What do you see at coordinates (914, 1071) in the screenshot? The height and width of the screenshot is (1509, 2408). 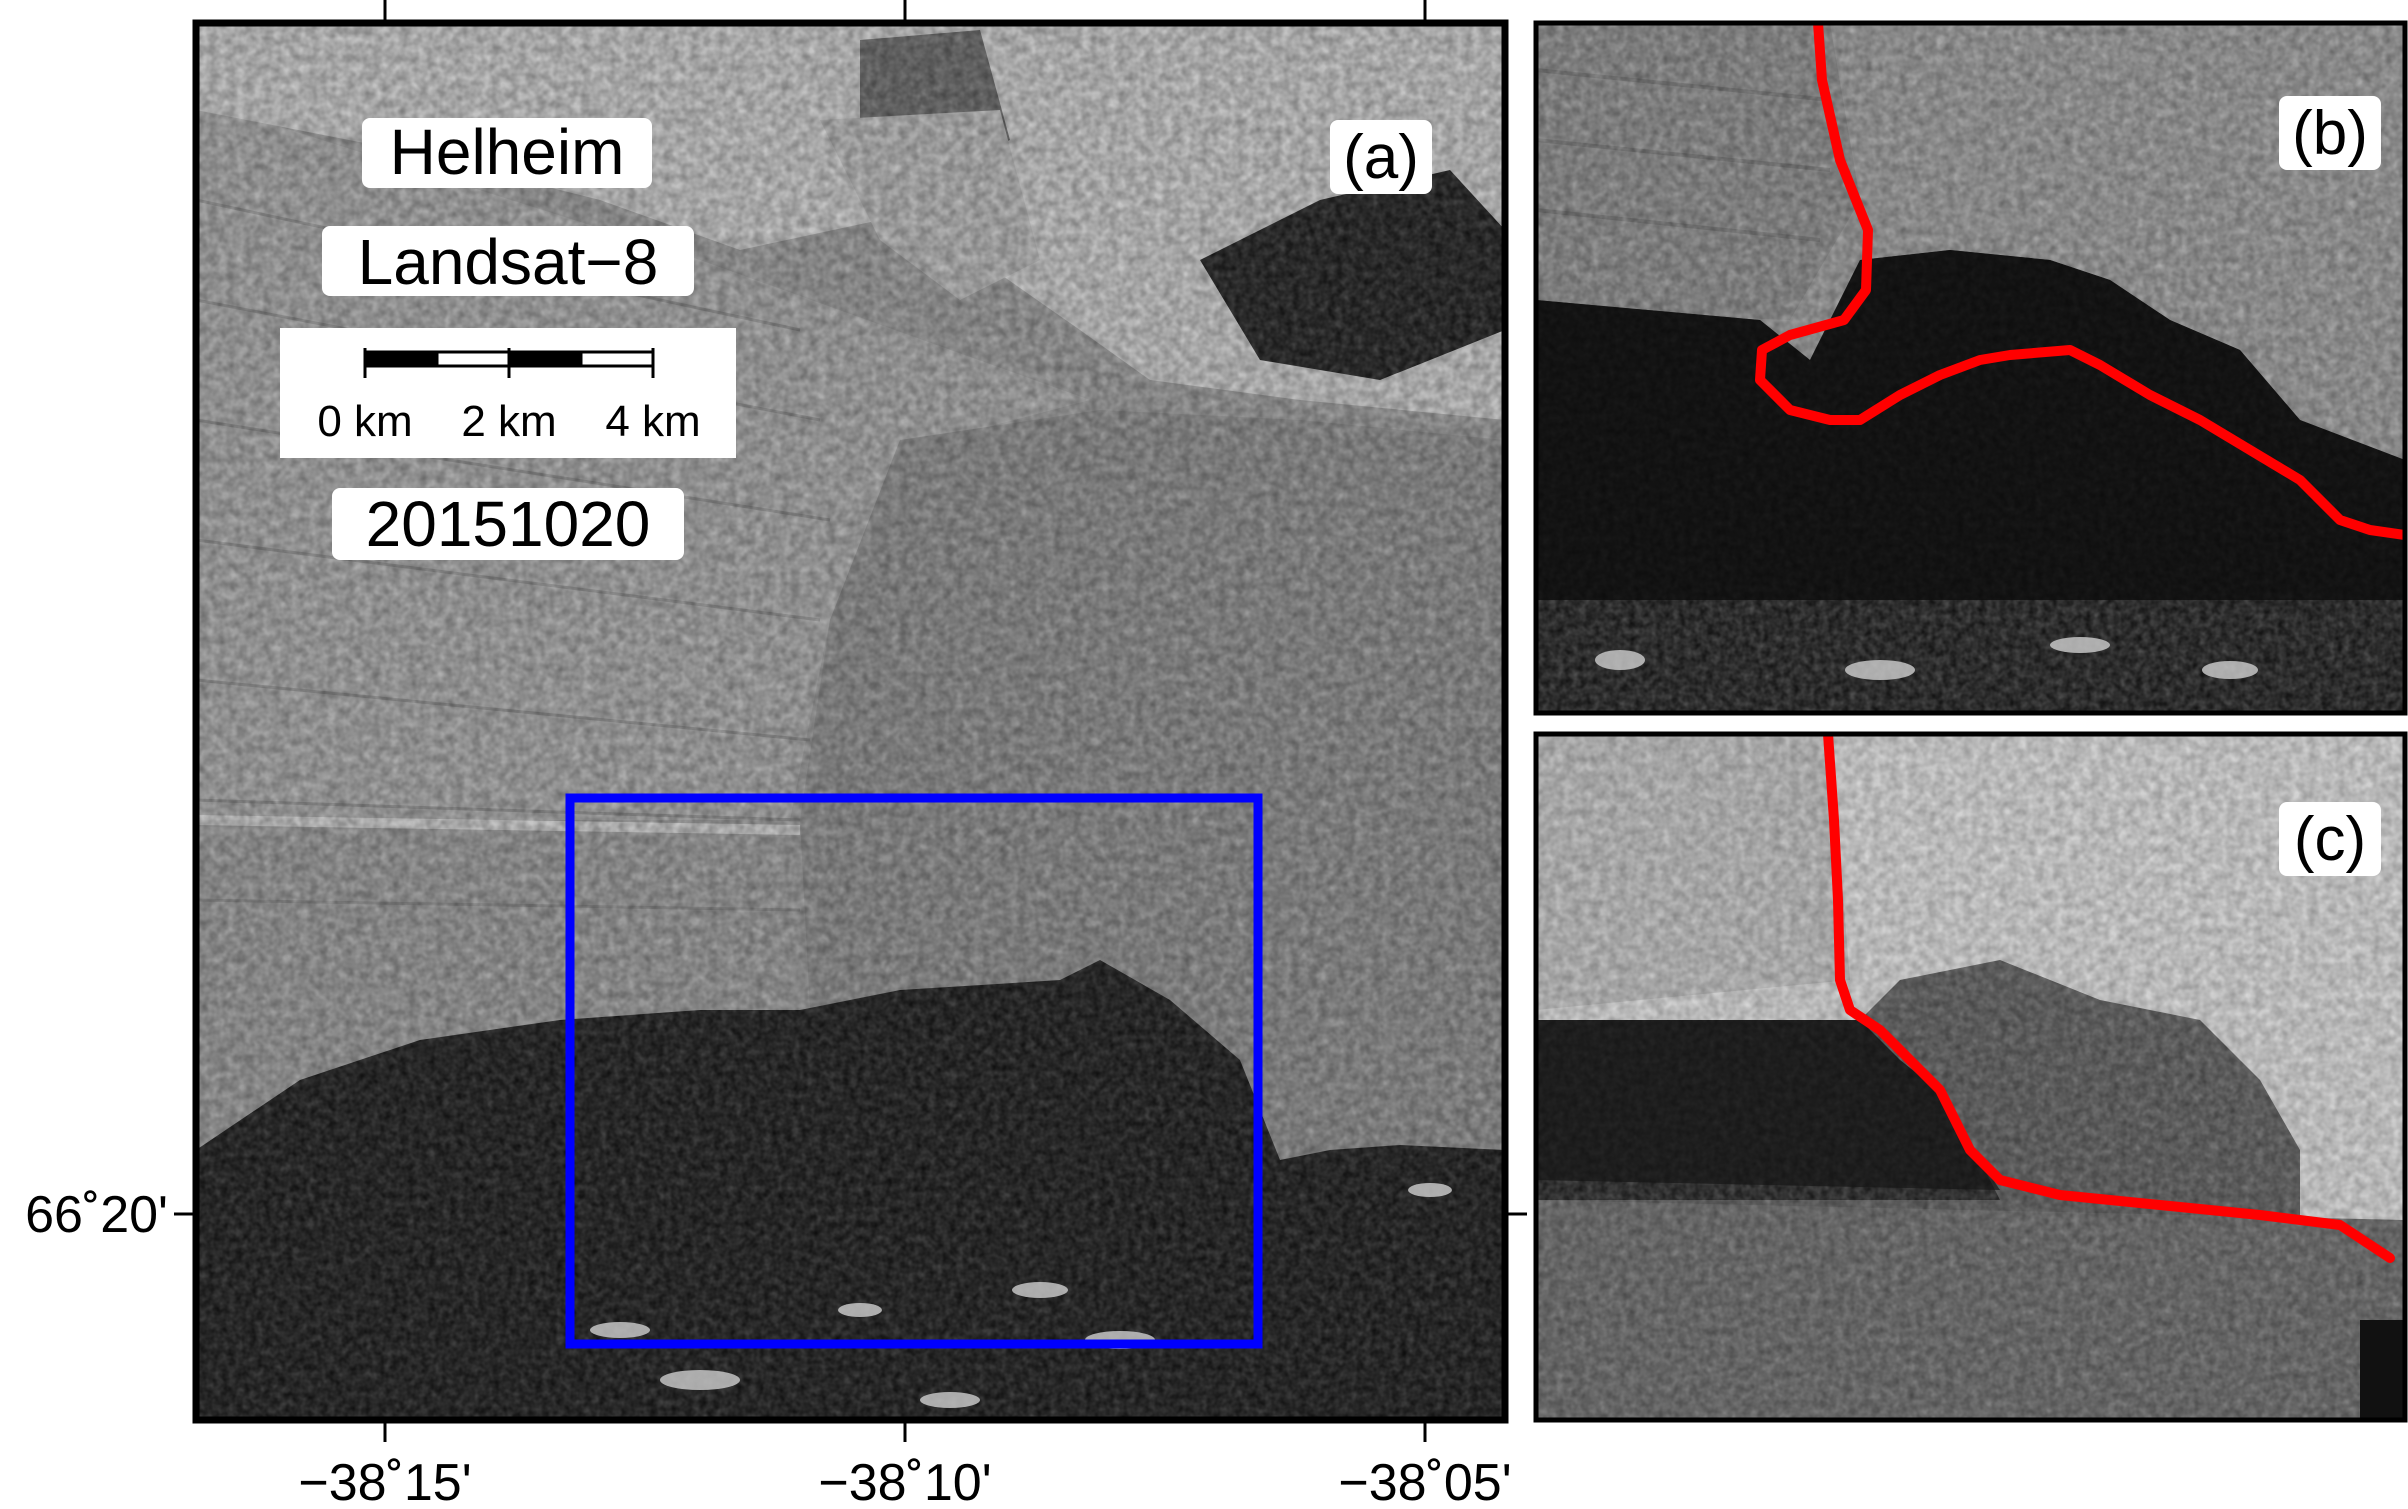 I see `inset-box` at bounding box center [914, 1071].